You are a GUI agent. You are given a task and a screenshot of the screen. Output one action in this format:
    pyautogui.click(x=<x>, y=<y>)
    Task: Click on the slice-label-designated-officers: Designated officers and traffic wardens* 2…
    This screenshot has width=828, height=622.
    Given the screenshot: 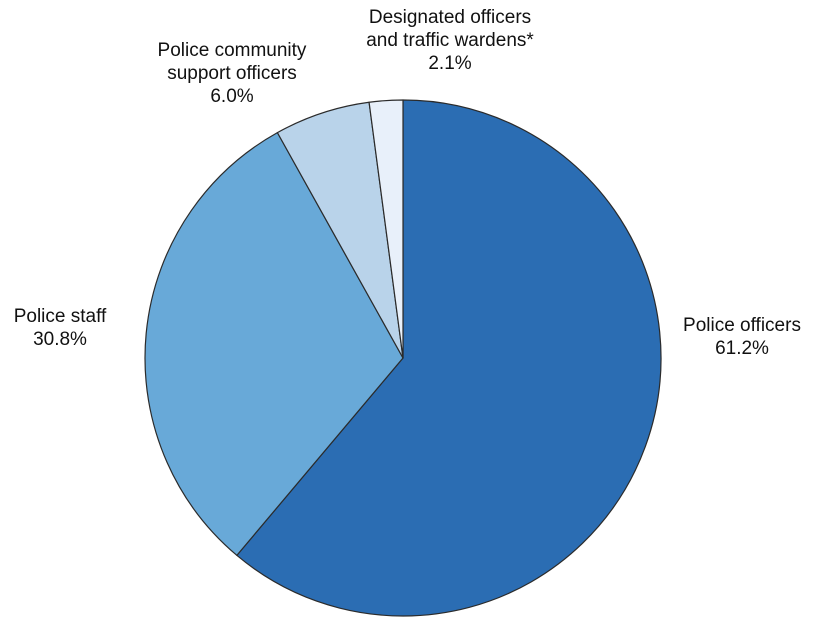 What is the action you would take?
    pyautogui.click(x=450, y=40)
    